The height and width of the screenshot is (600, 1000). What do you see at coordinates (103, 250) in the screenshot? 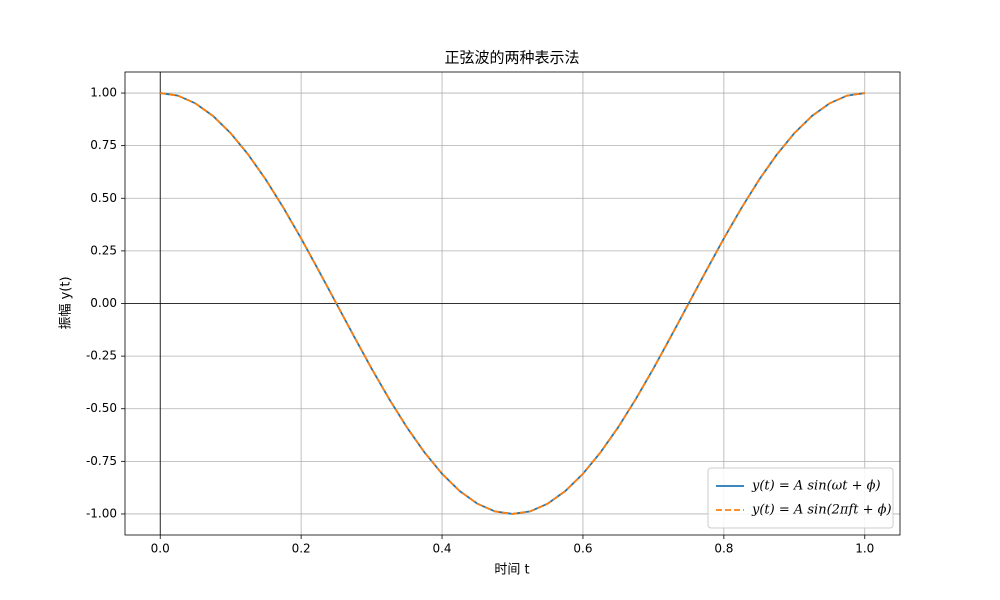
I see `y-tick-label: 0.25` at bounding box center [103, 250].